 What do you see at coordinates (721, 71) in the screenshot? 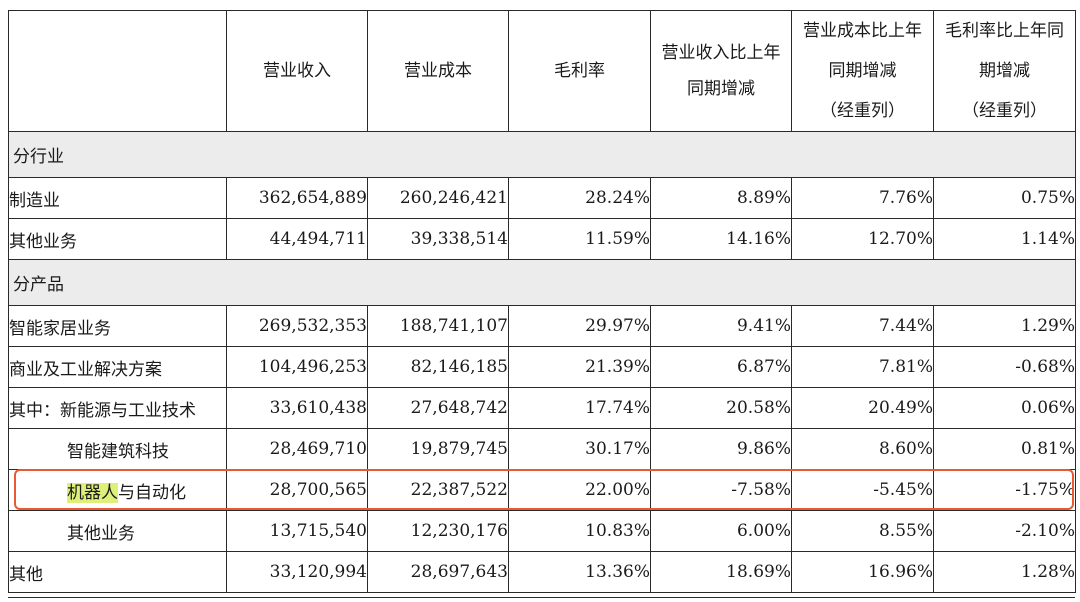
I see `header-revenue-yoy: 营业收入比上年 同期增减` at bounding box center [721, 71].